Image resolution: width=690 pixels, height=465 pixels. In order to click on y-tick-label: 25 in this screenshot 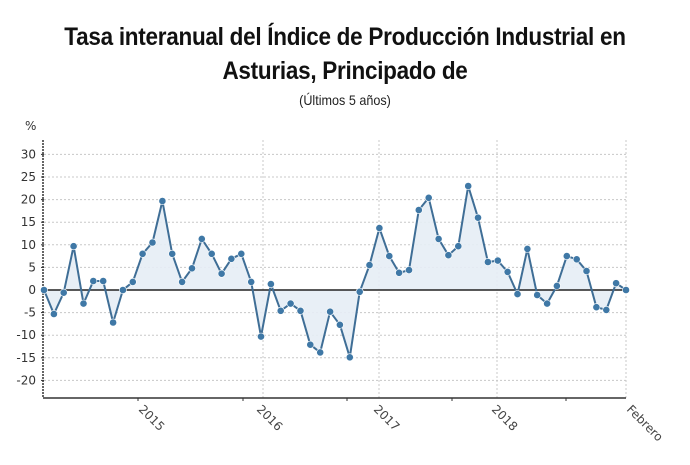, I will do `click(28, 177)`.